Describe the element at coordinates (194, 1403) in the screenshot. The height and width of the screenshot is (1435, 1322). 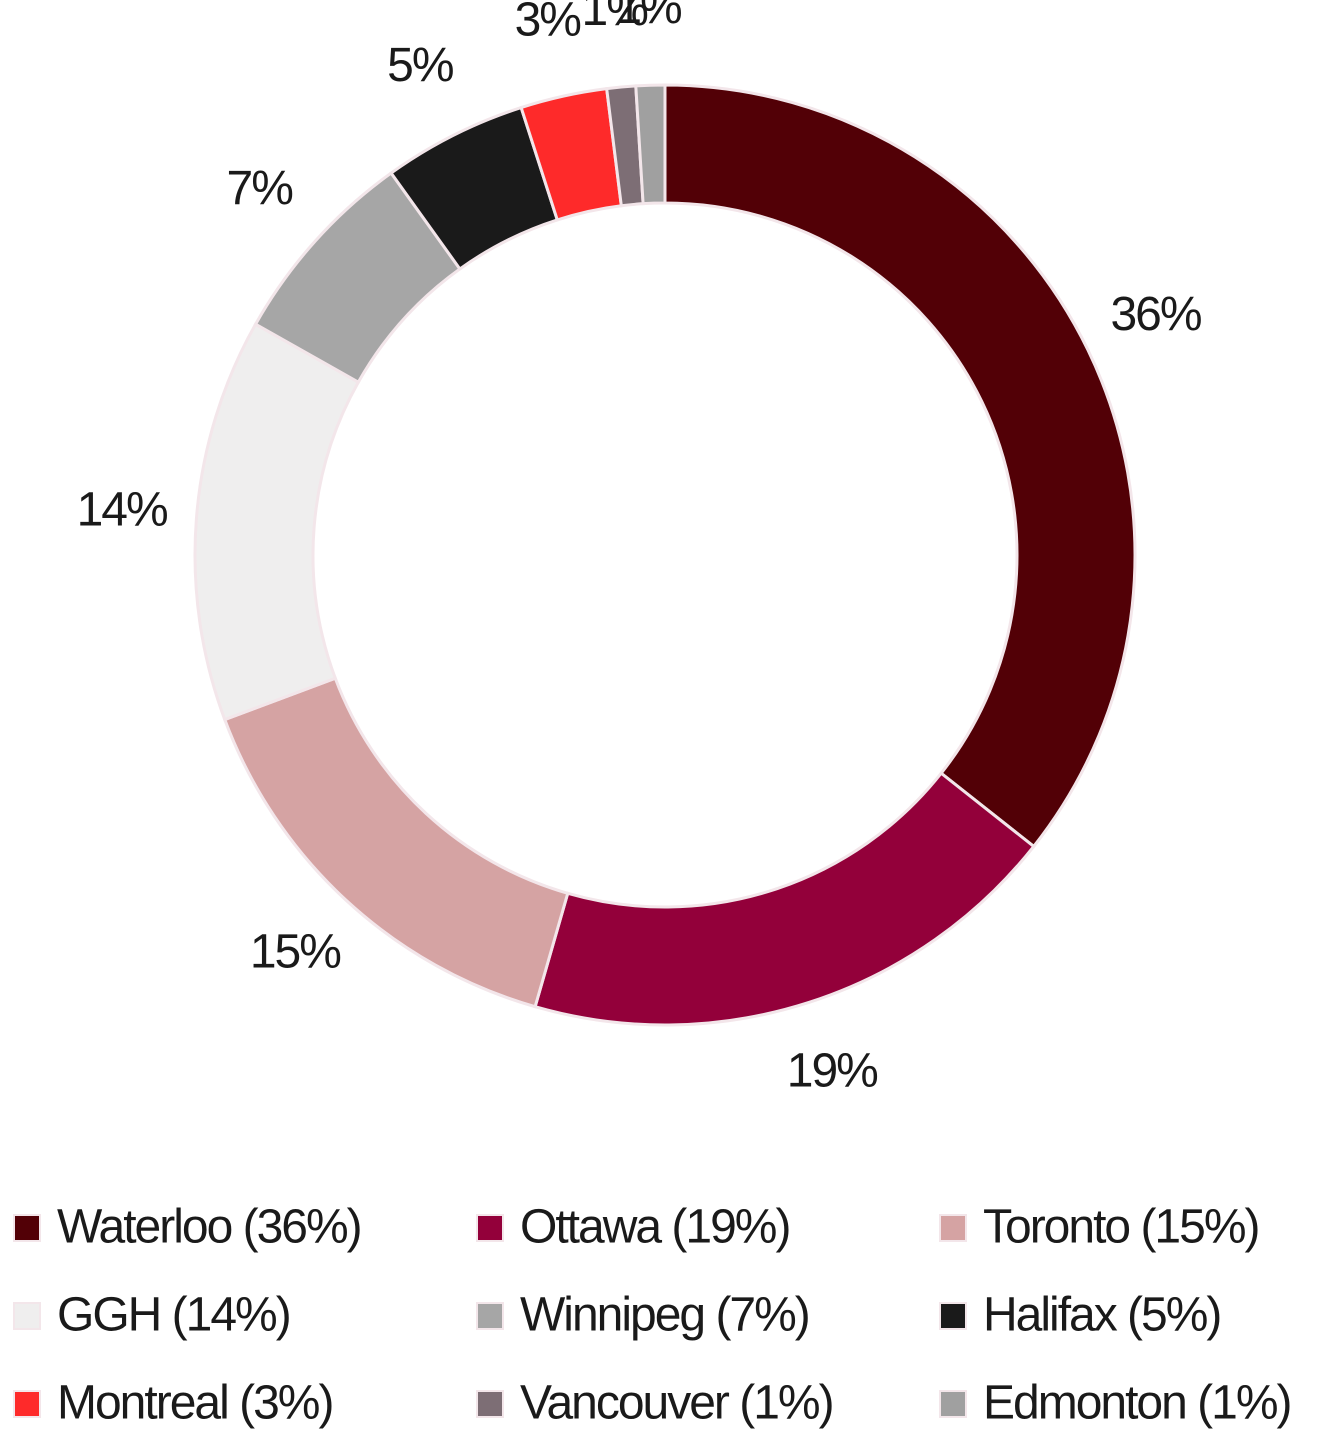
I see `legend-label: Montreal (3%)` at that location.